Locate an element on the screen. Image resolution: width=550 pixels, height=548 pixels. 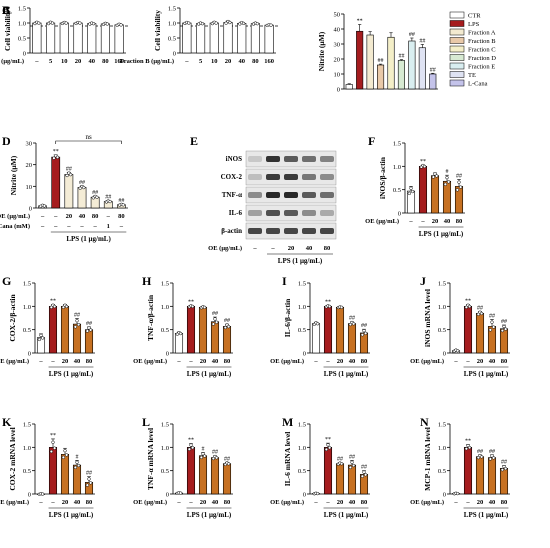
band-label: iNOS is located at coordinates (234, 159).